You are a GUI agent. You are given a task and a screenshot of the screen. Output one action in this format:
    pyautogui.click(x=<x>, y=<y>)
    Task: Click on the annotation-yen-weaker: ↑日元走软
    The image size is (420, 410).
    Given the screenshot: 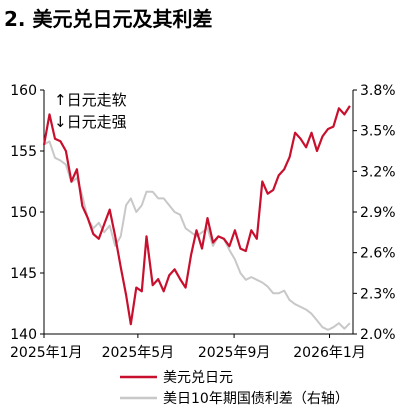 What is the action you would take?
    pyautogui.click(x=90, y=100)
    